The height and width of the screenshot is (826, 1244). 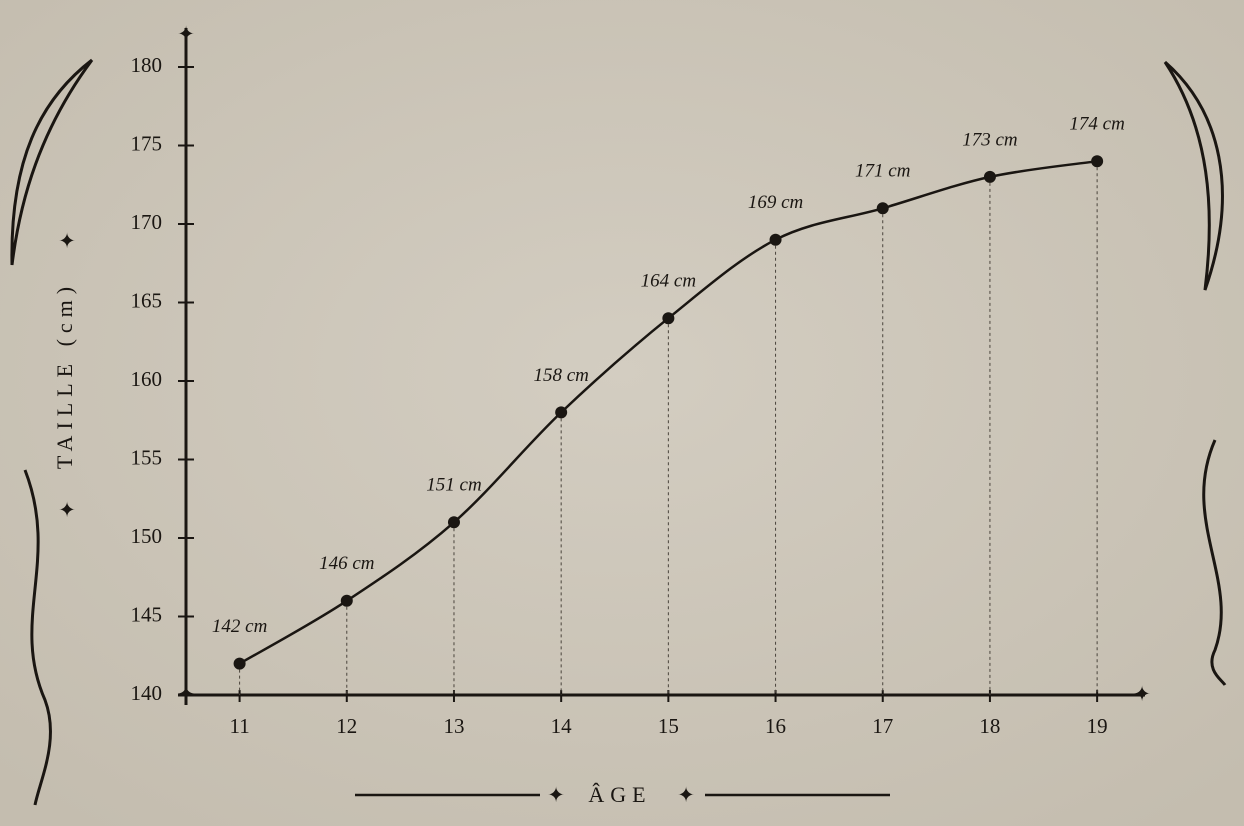 What do you see at coordinates (147, 65) in the screenshot?
I see `y-tick-label: 180` at bounding box center [147, 65].